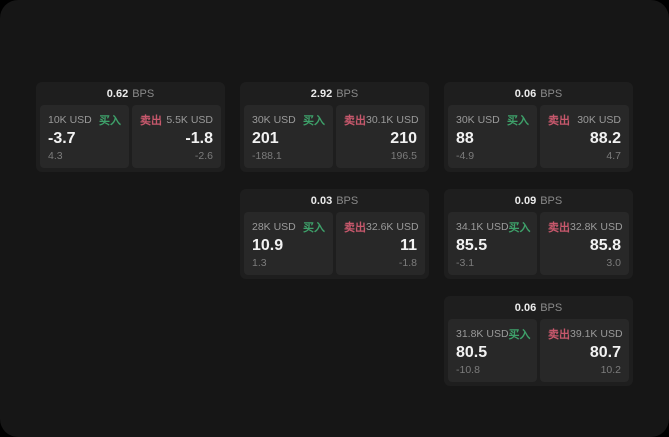 This screenshot has height=437, width=669. I want to click on sell-quote-panel: 卖出 39.1K USD 80.7 10.2, so click(584, 350).